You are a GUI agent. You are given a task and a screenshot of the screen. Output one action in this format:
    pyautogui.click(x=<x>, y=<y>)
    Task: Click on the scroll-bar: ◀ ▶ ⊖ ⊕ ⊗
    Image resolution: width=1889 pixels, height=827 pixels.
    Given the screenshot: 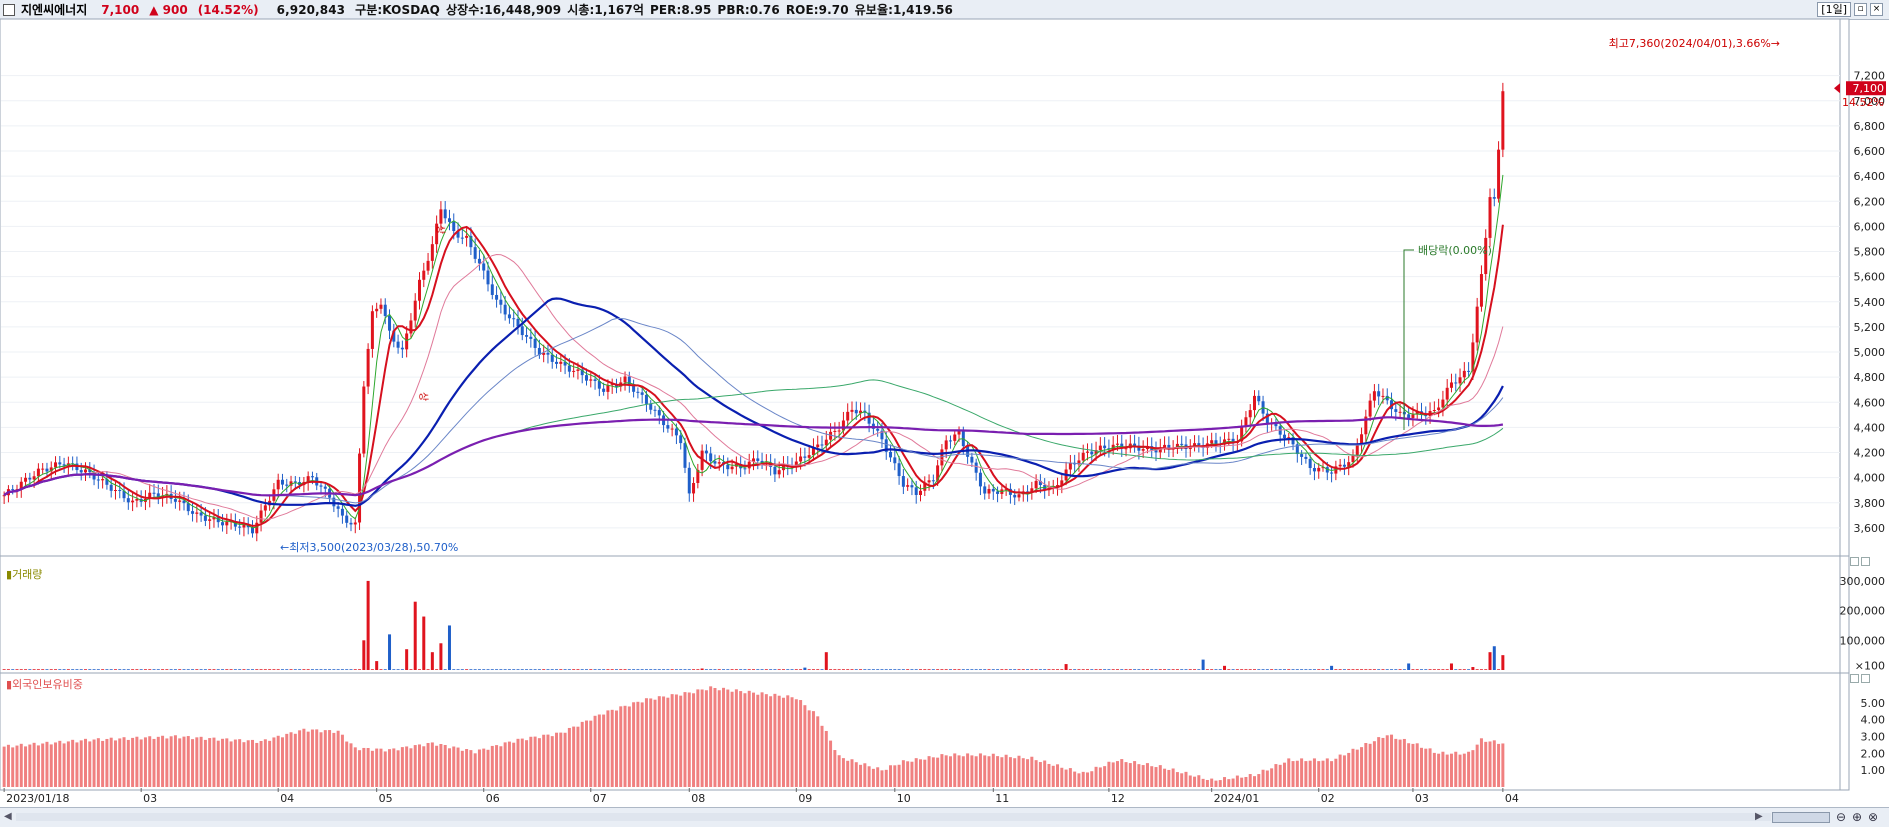 What is the action you would take?
    pyautogui.click(x=944, y=817)
    